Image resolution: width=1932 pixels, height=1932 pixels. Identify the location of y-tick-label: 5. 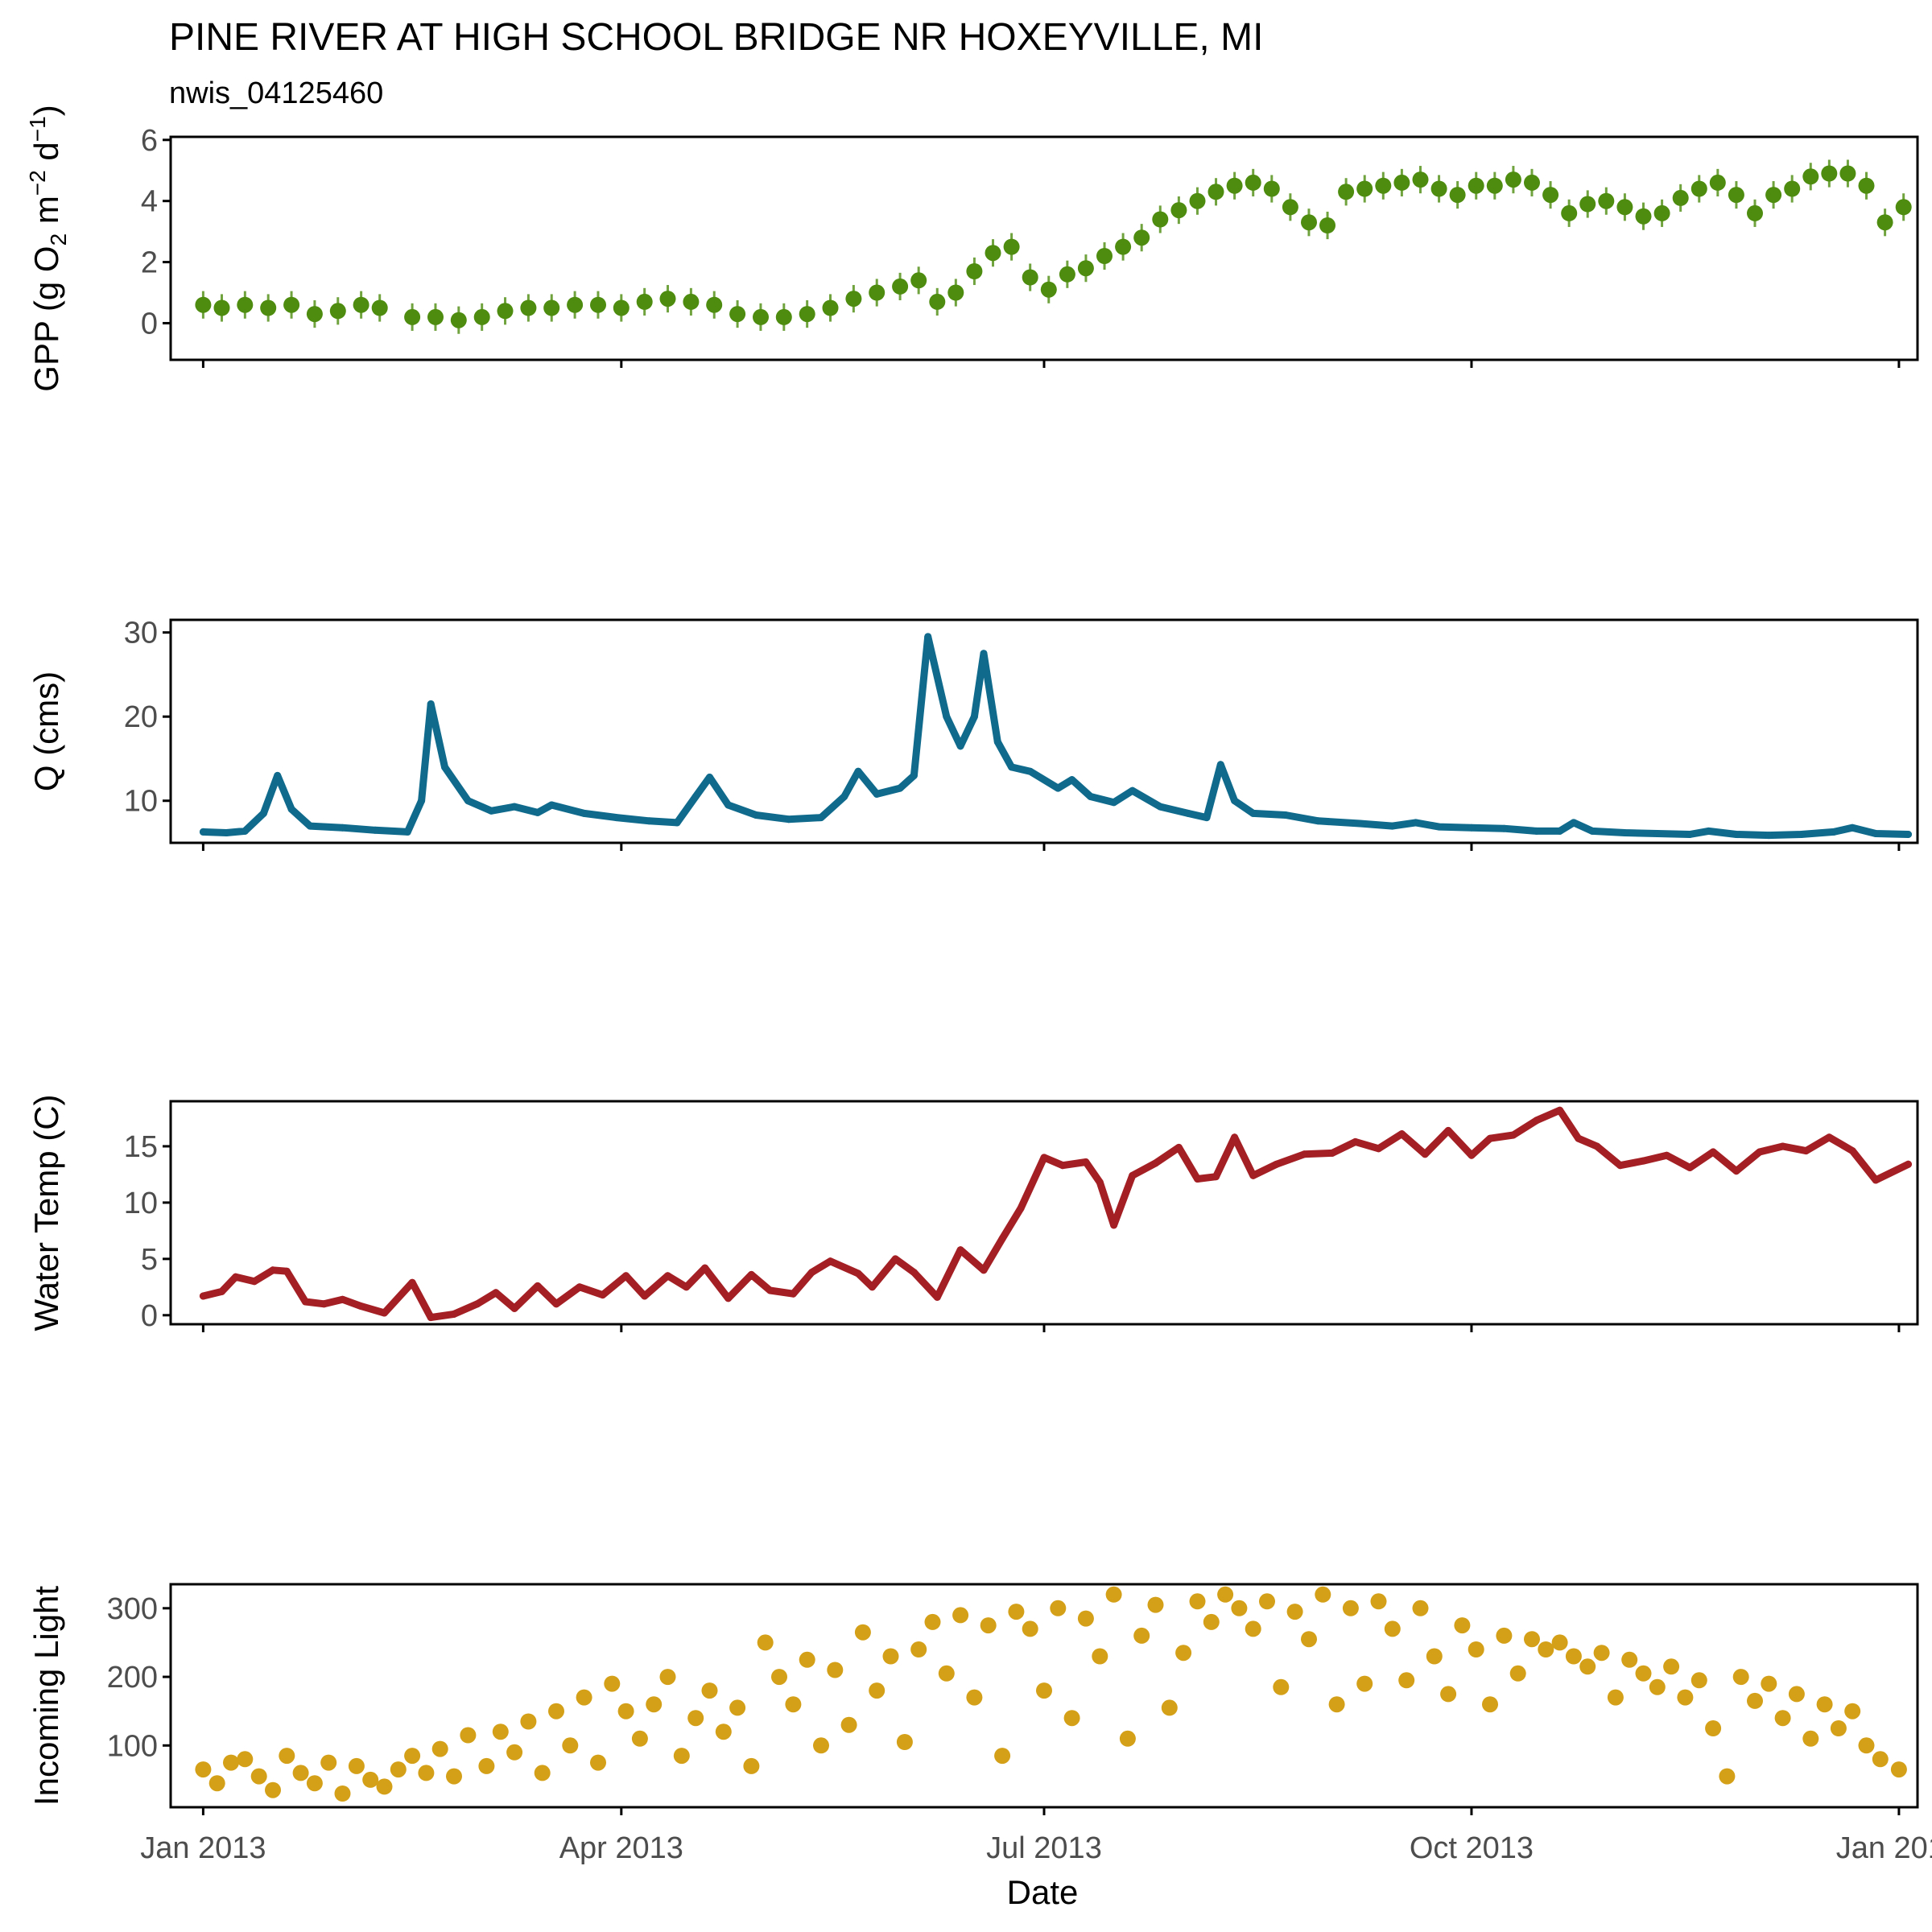
(149, 1260).